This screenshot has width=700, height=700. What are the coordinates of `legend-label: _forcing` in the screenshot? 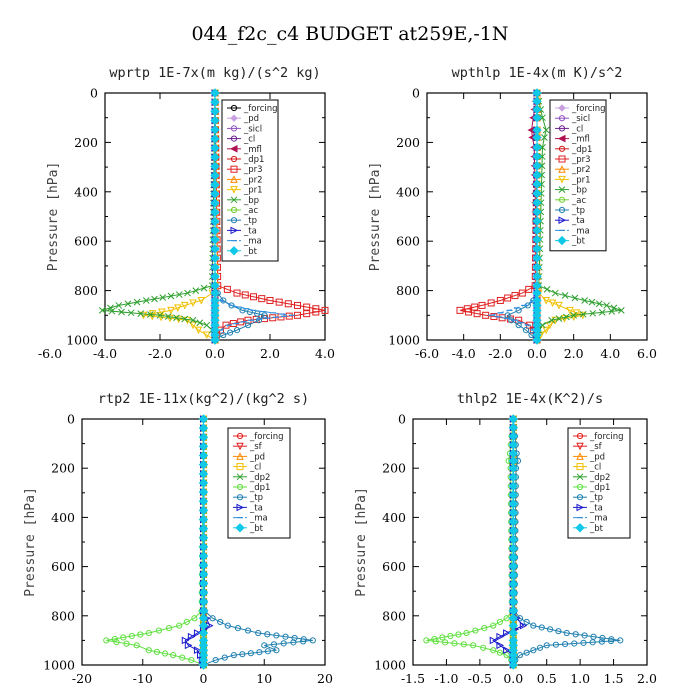 It's located at (588, 109).